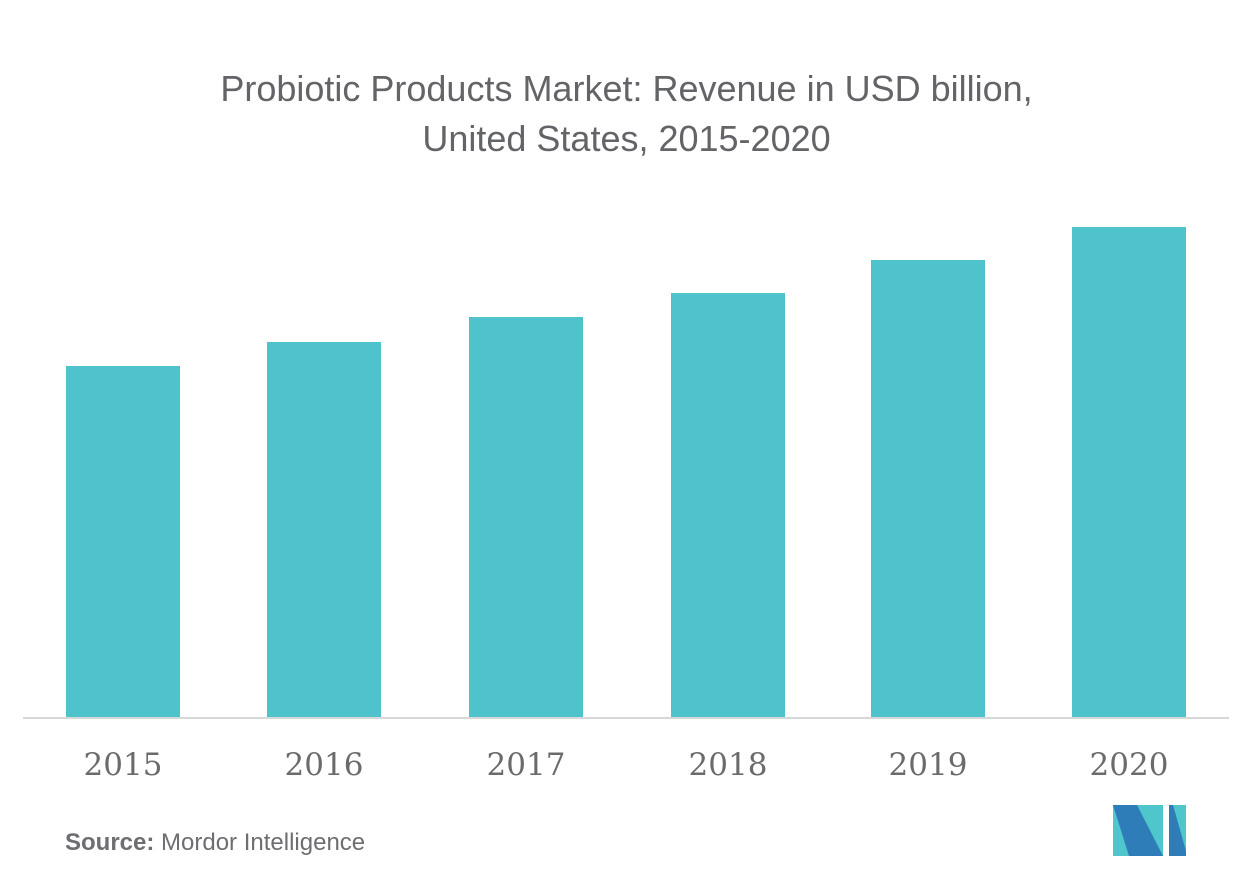 This screenshot has width=1253, height=880. I want to click on bar-2018, so click(728, 505).